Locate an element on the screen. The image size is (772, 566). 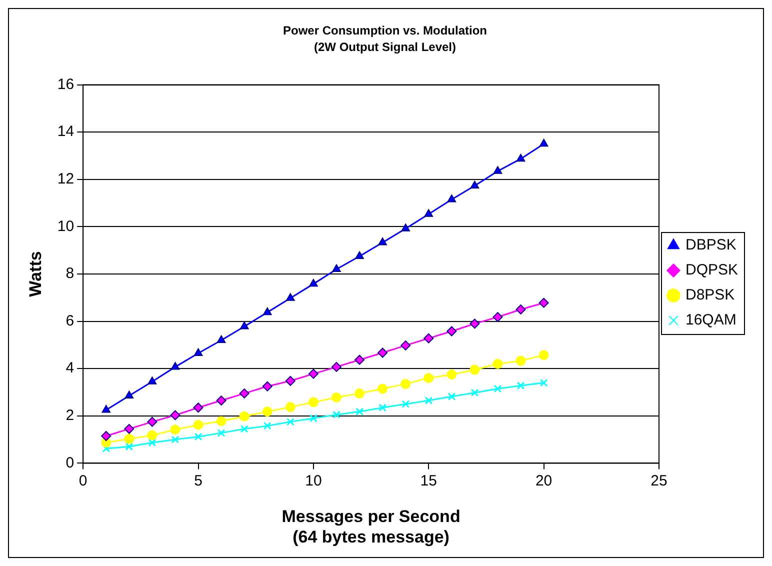
x-tick-label: 20 is located at coordinates (543, 481).